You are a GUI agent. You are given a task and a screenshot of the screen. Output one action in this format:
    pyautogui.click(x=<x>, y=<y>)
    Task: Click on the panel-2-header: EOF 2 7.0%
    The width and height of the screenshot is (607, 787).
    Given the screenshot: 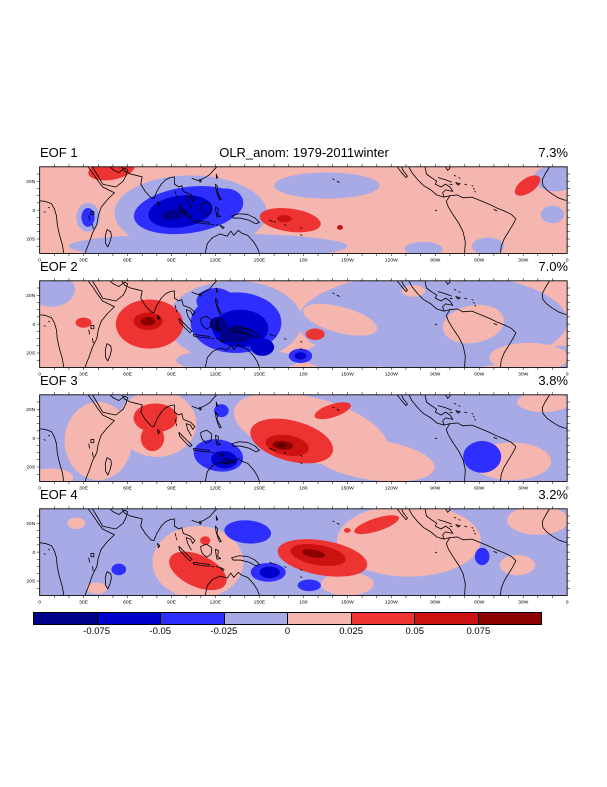 What is the action you would take?
    pyautogui.click(x=304, y=267)
    